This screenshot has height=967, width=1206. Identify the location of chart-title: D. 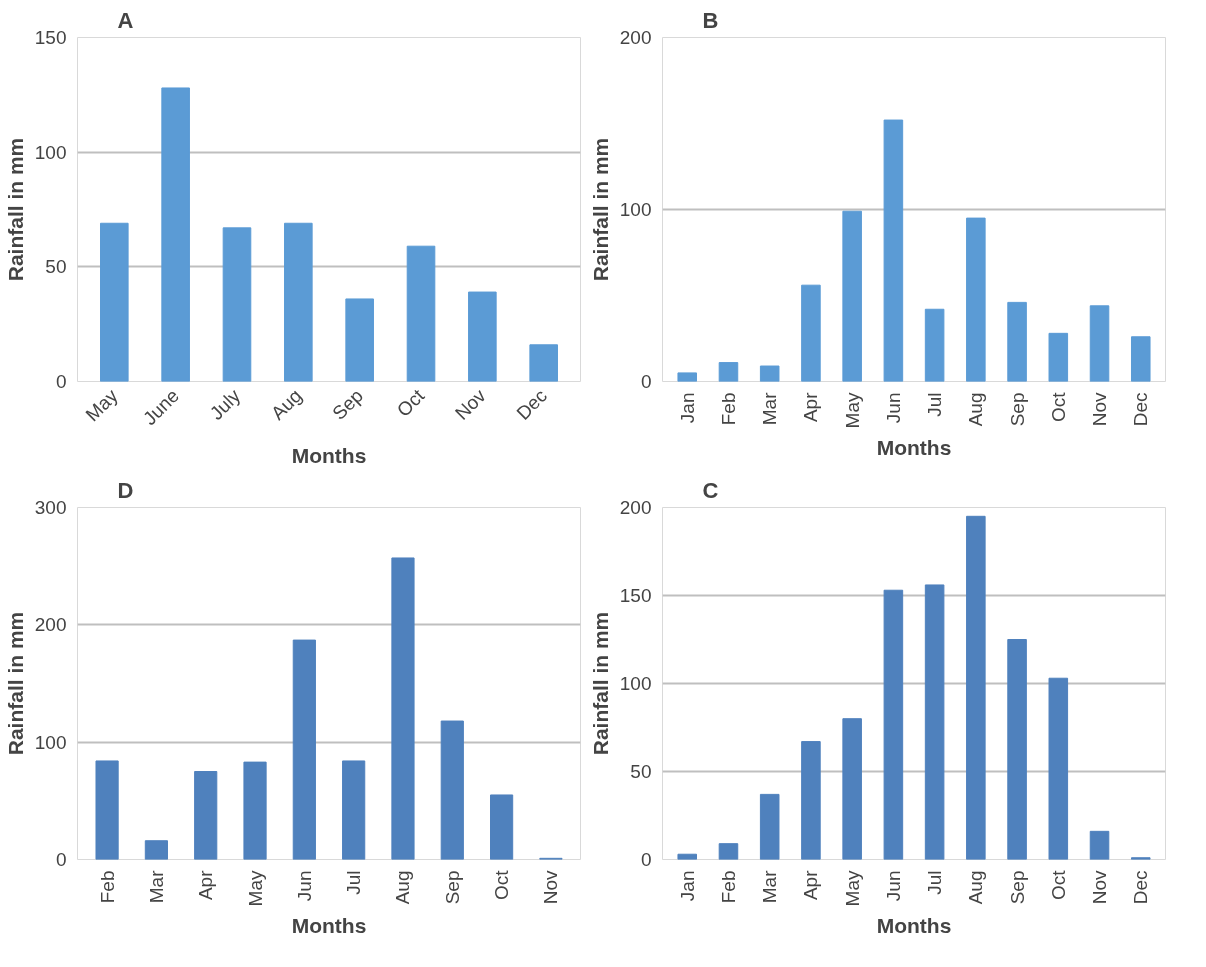
(125, 490).